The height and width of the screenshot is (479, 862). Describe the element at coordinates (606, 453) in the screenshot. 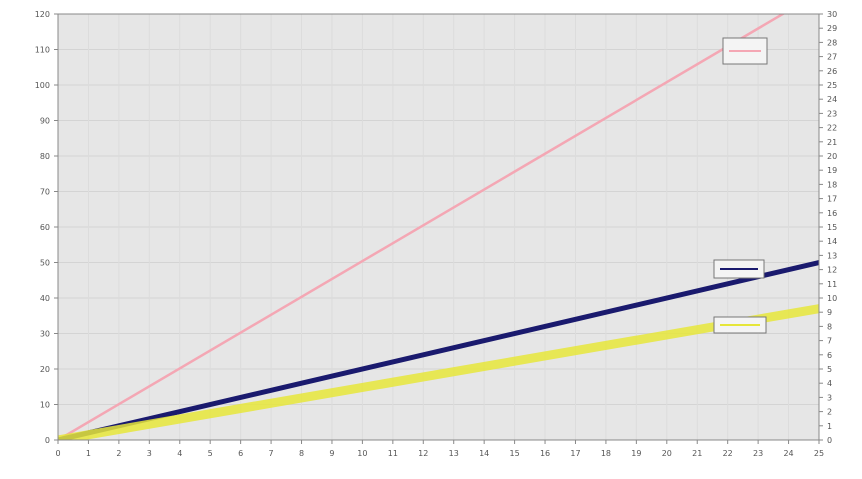

I see `x-tick-label: 18` at that location.